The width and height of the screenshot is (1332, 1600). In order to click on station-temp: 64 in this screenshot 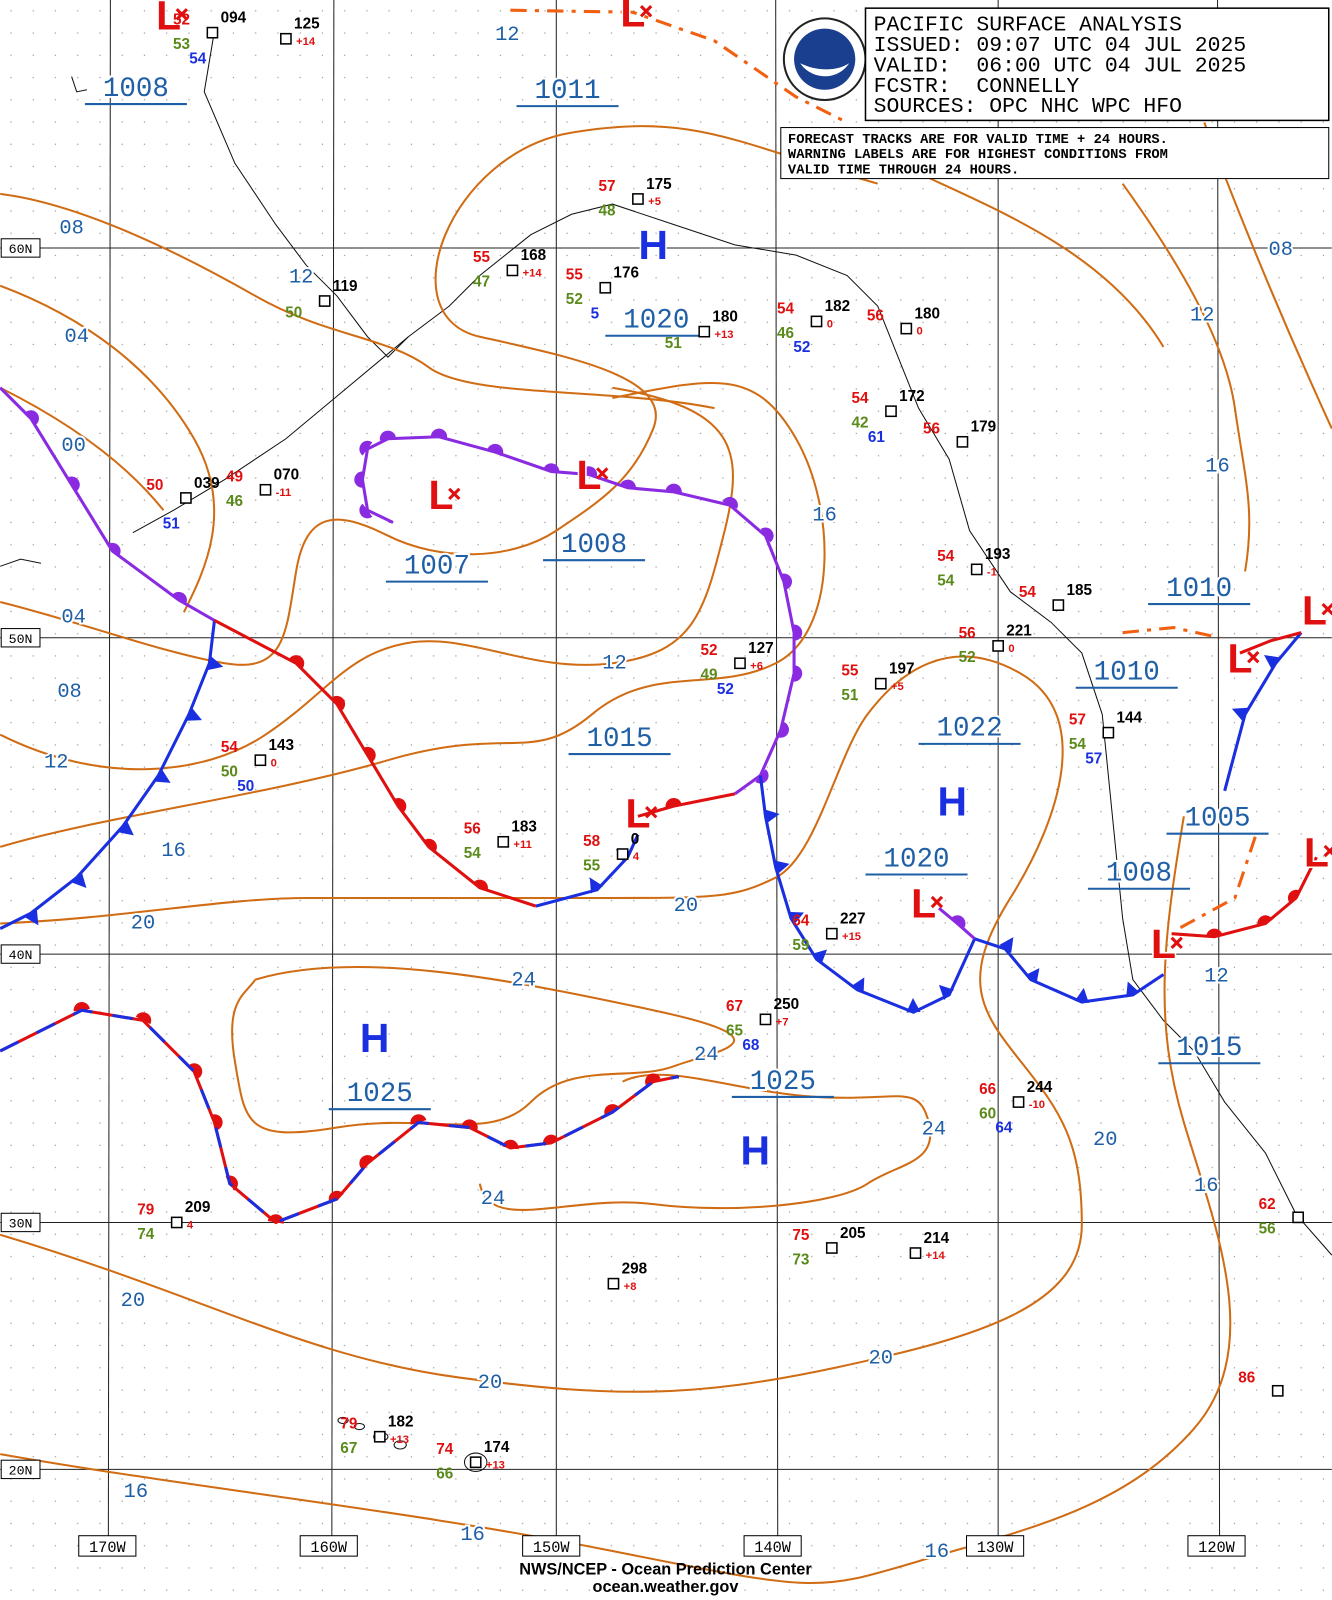, I will do `click(801, 921)`.